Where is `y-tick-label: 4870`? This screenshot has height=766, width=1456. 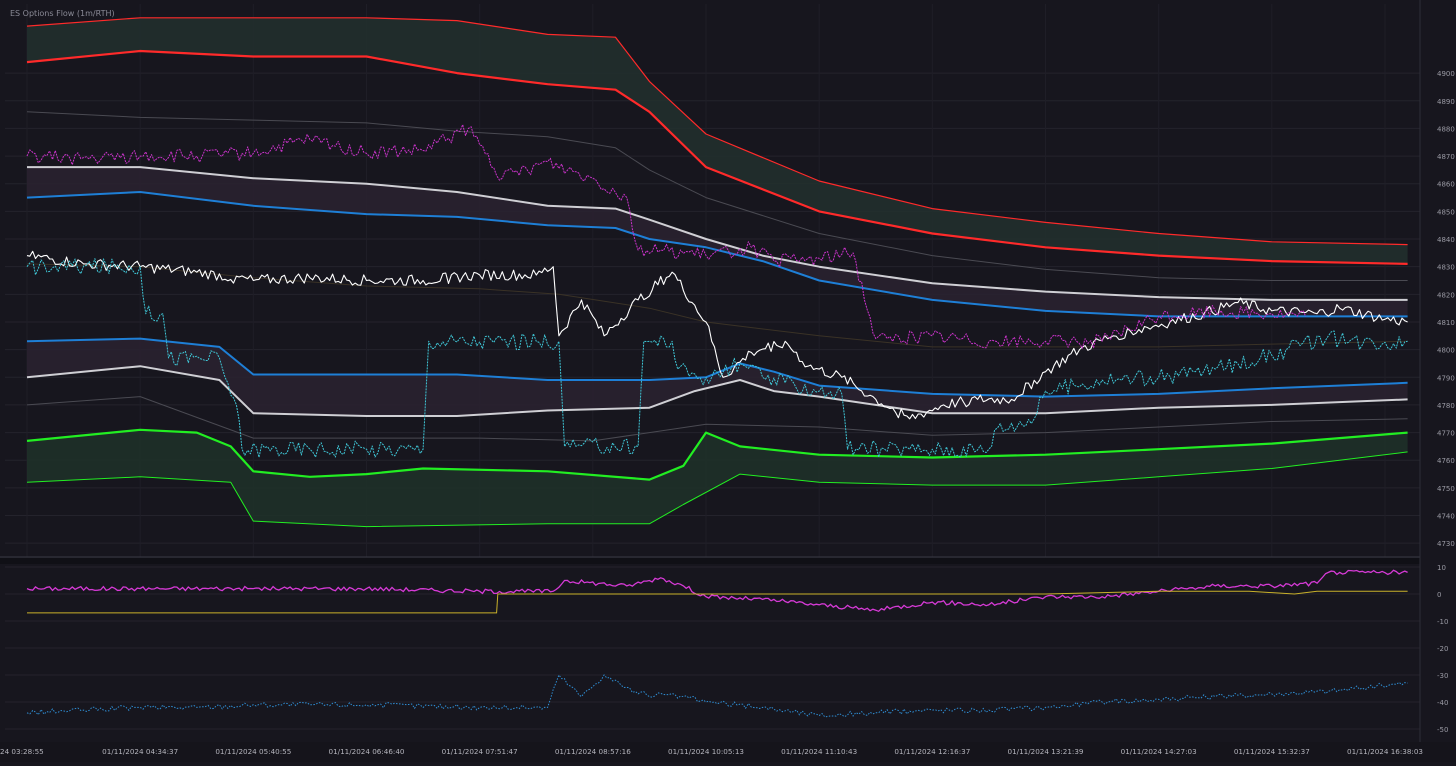
y-tick-label: 4870 is located at coordinates (1446, 157).